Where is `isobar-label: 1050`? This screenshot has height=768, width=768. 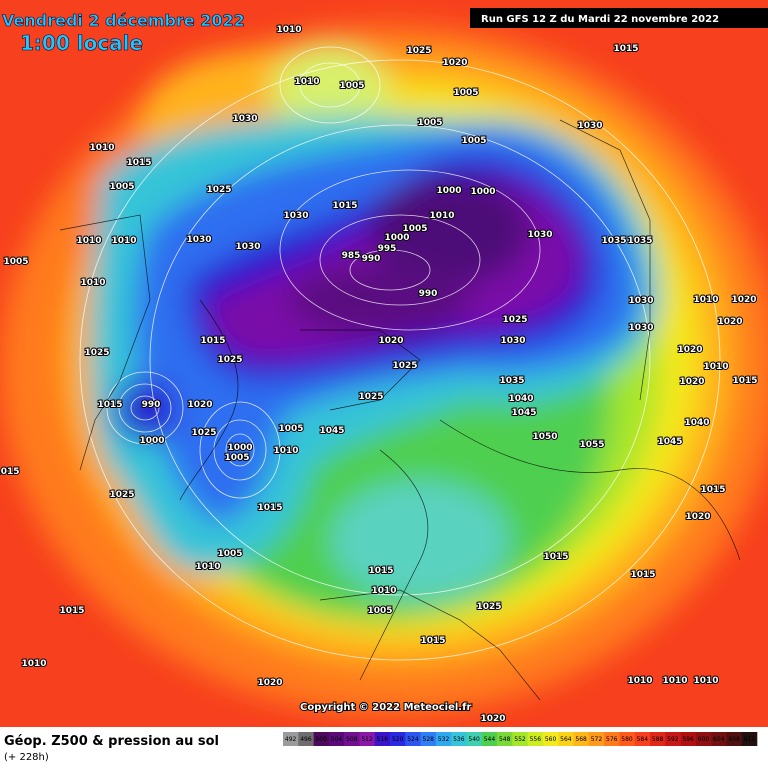 isobar-label: 1050 is located at coordinates (544, 437).